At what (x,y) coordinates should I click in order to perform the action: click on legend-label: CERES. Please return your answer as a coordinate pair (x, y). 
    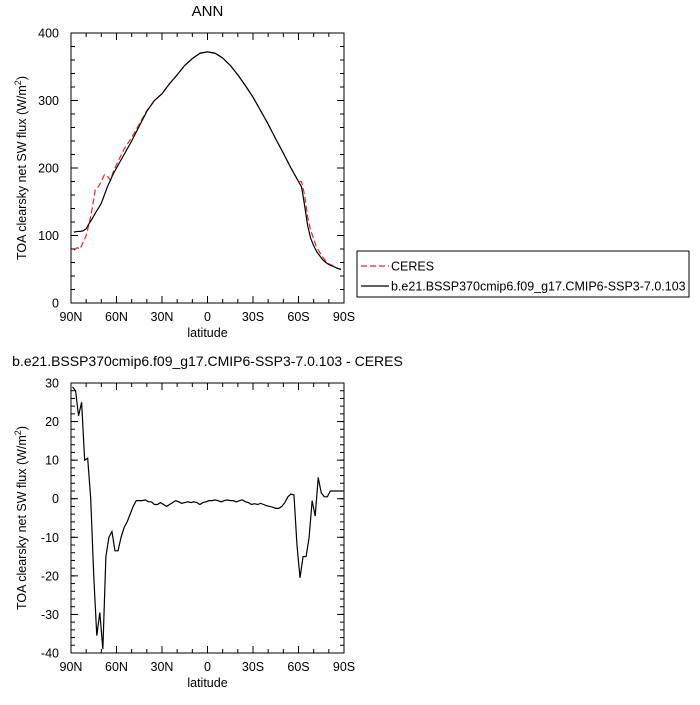
    Looking at the image, I should click on (412, 267).